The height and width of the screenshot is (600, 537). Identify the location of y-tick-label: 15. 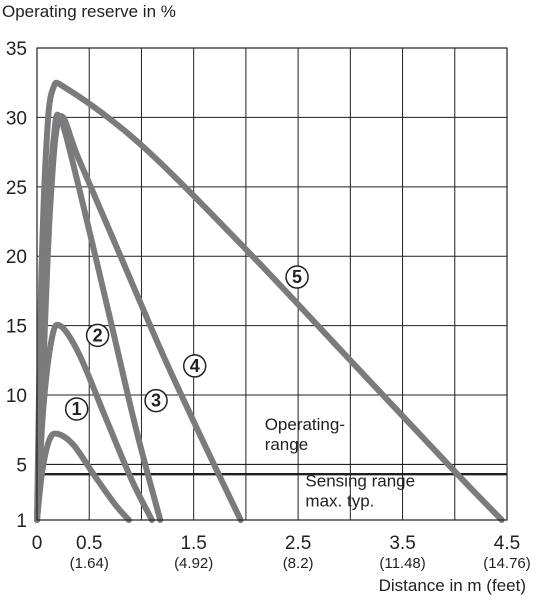
(16, 327).